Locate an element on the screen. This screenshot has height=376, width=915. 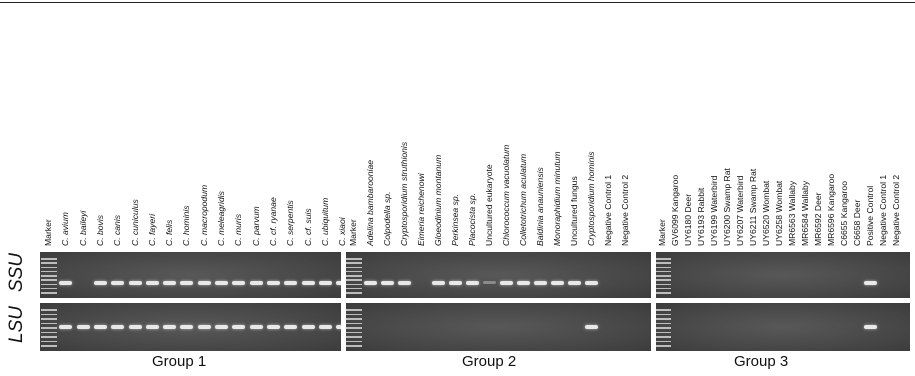
lane-label: Baldinia anauniensis is located at coordinates (540, 206).